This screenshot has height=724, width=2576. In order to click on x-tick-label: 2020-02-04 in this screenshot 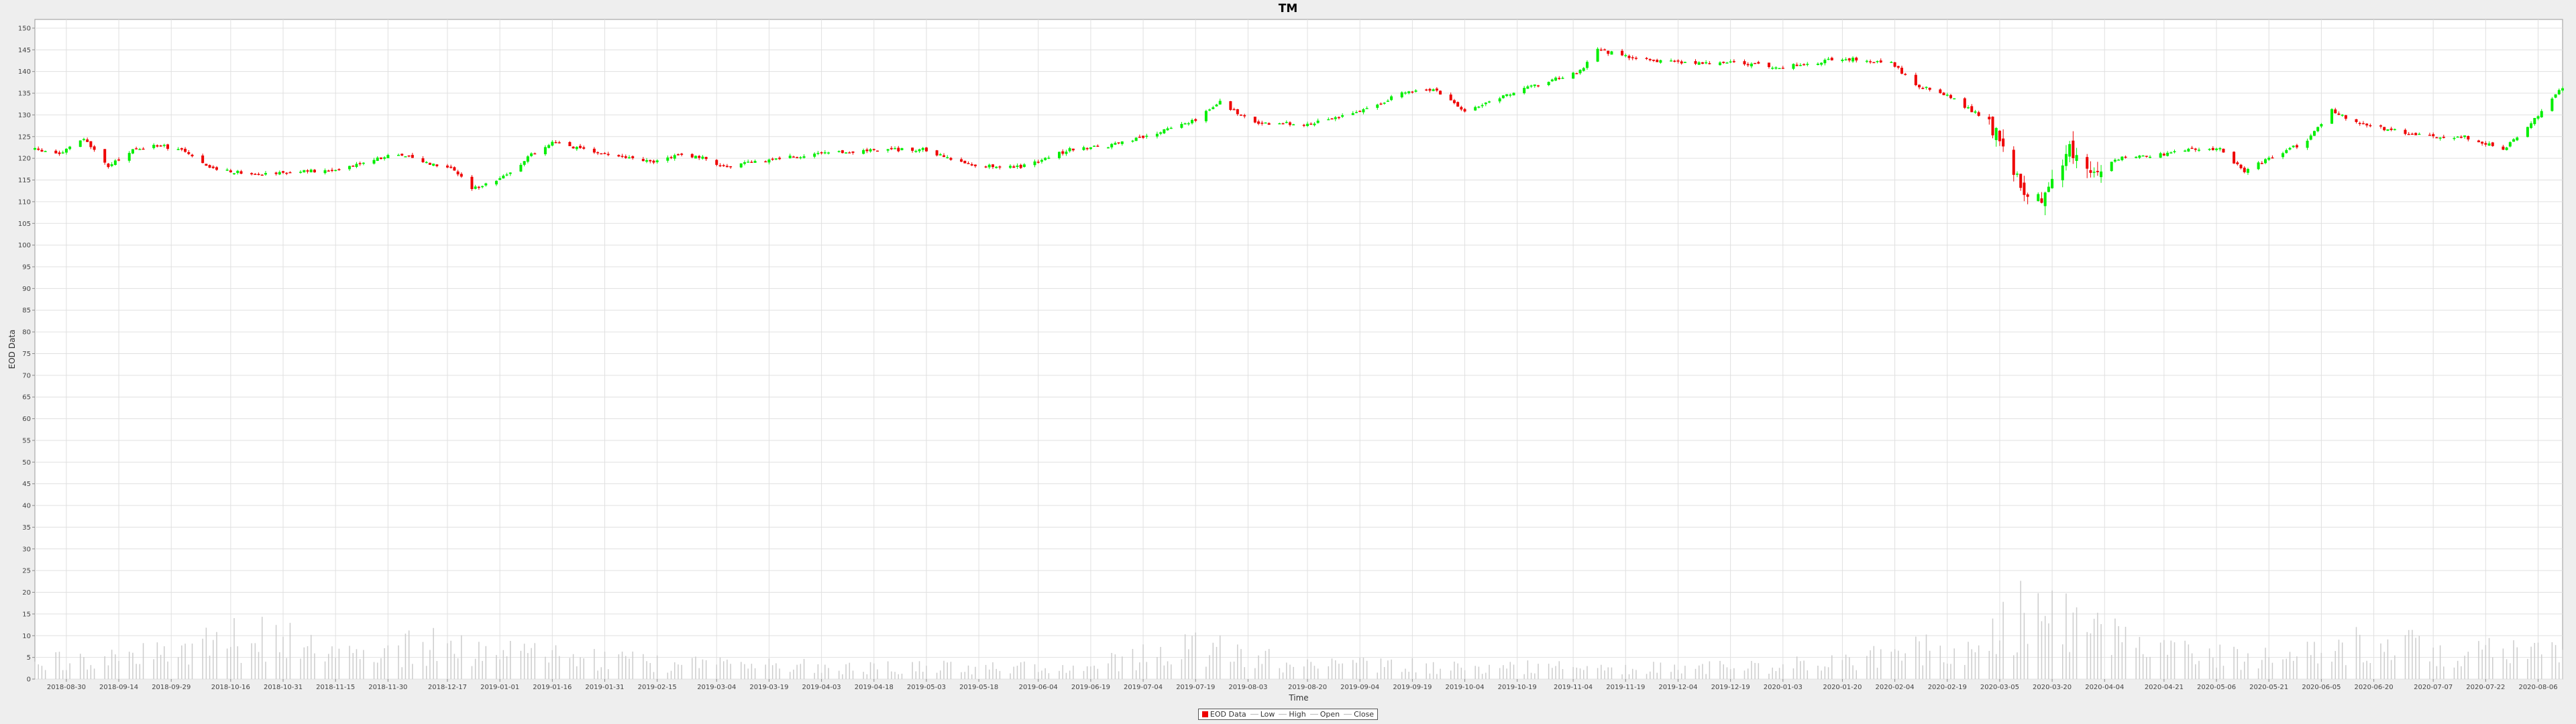, I will do `click(1895, 687)`.